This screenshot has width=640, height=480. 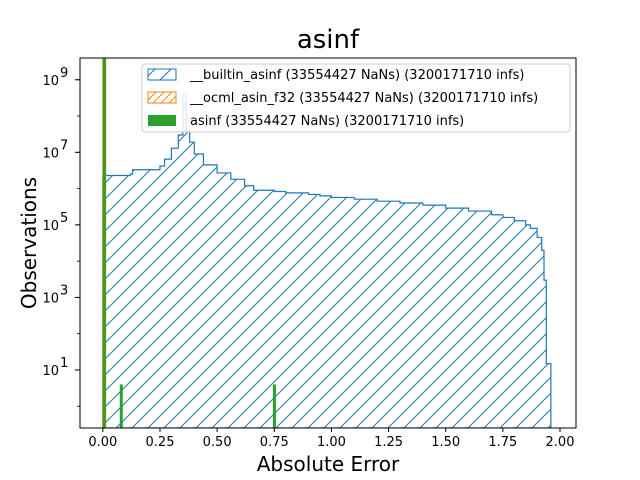 I want to click on x-tick-label: 0.75, so click(x=274, y=442).